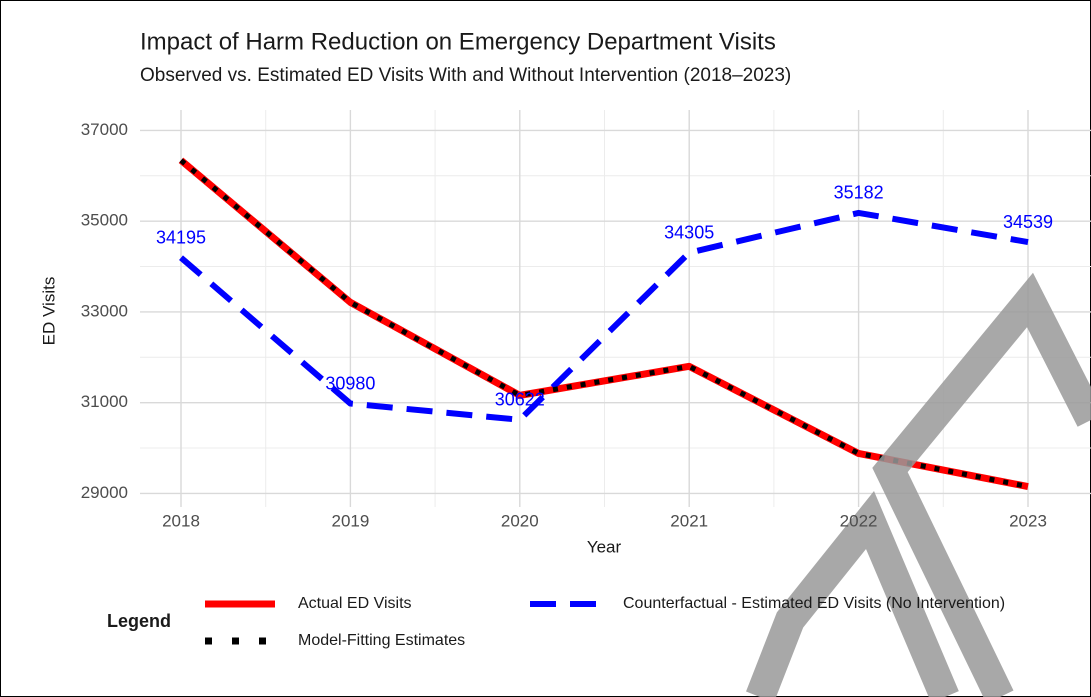 This screenshot has width=1091, height=697. Describe the element at coordinates (181, 237) in the screenshot. I see `data-label: 34195` at that location.